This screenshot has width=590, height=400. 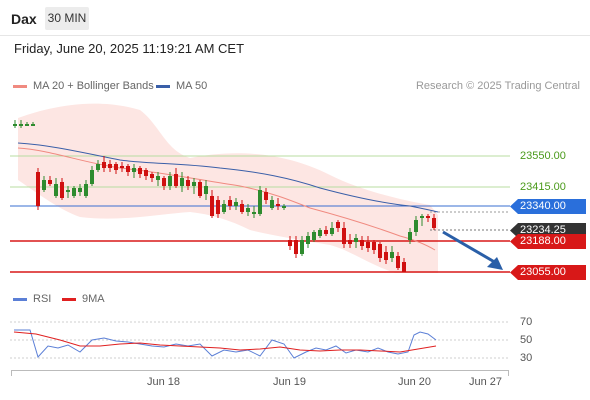 What do you see at coordinates (24, 19) in the screenshot?
I see `symbol-label: Dax` at bounding box center [24, 19].